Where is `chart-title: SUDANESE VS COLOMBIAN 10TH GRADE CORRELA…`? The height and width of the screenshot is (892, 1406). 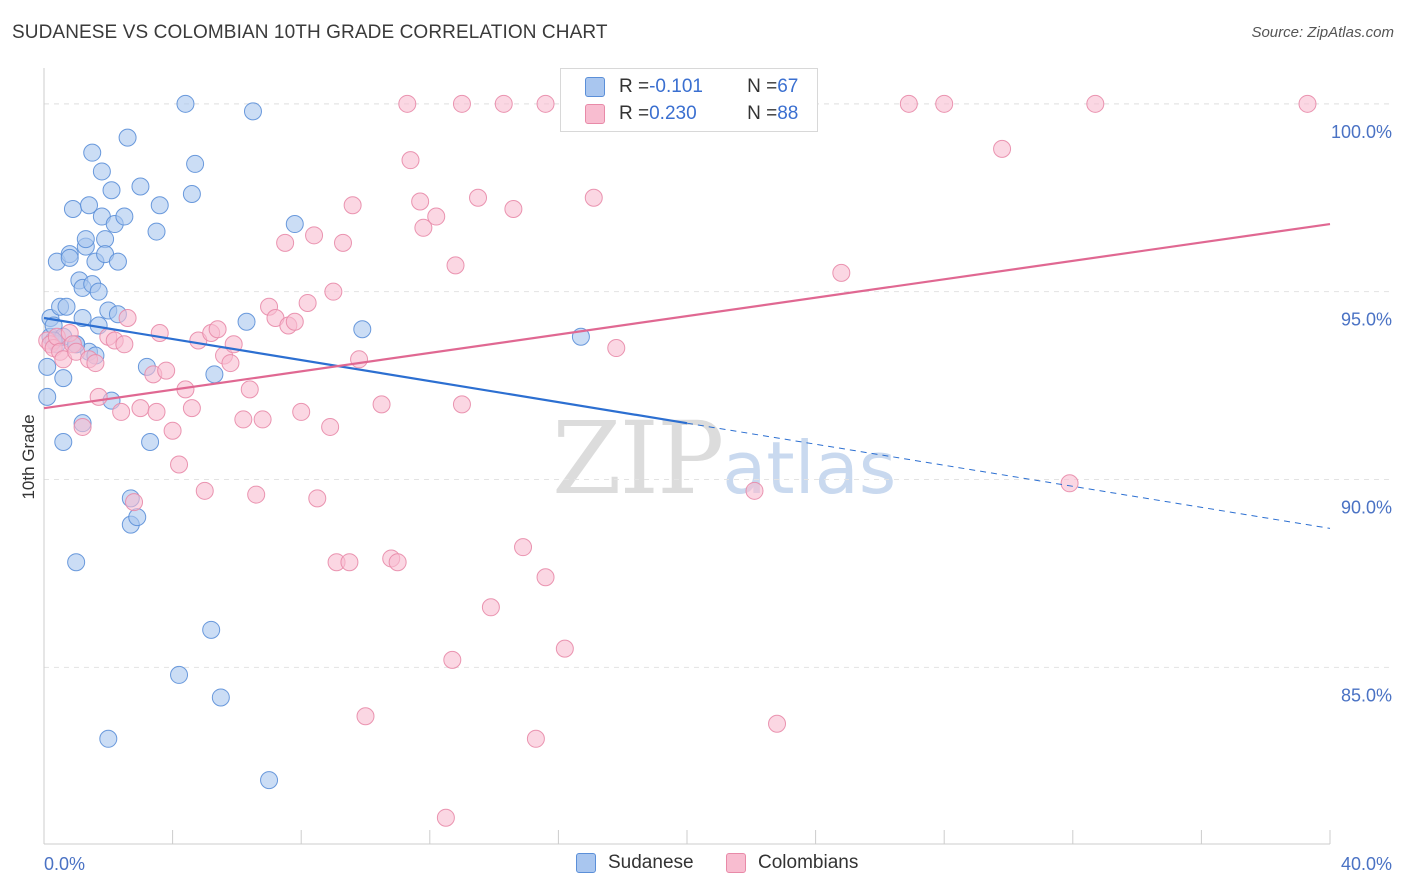
chart-title: SUDANESE VS COLOMBIAN 10TH GRADE CORRELA… is located at coordinates (310, 32).